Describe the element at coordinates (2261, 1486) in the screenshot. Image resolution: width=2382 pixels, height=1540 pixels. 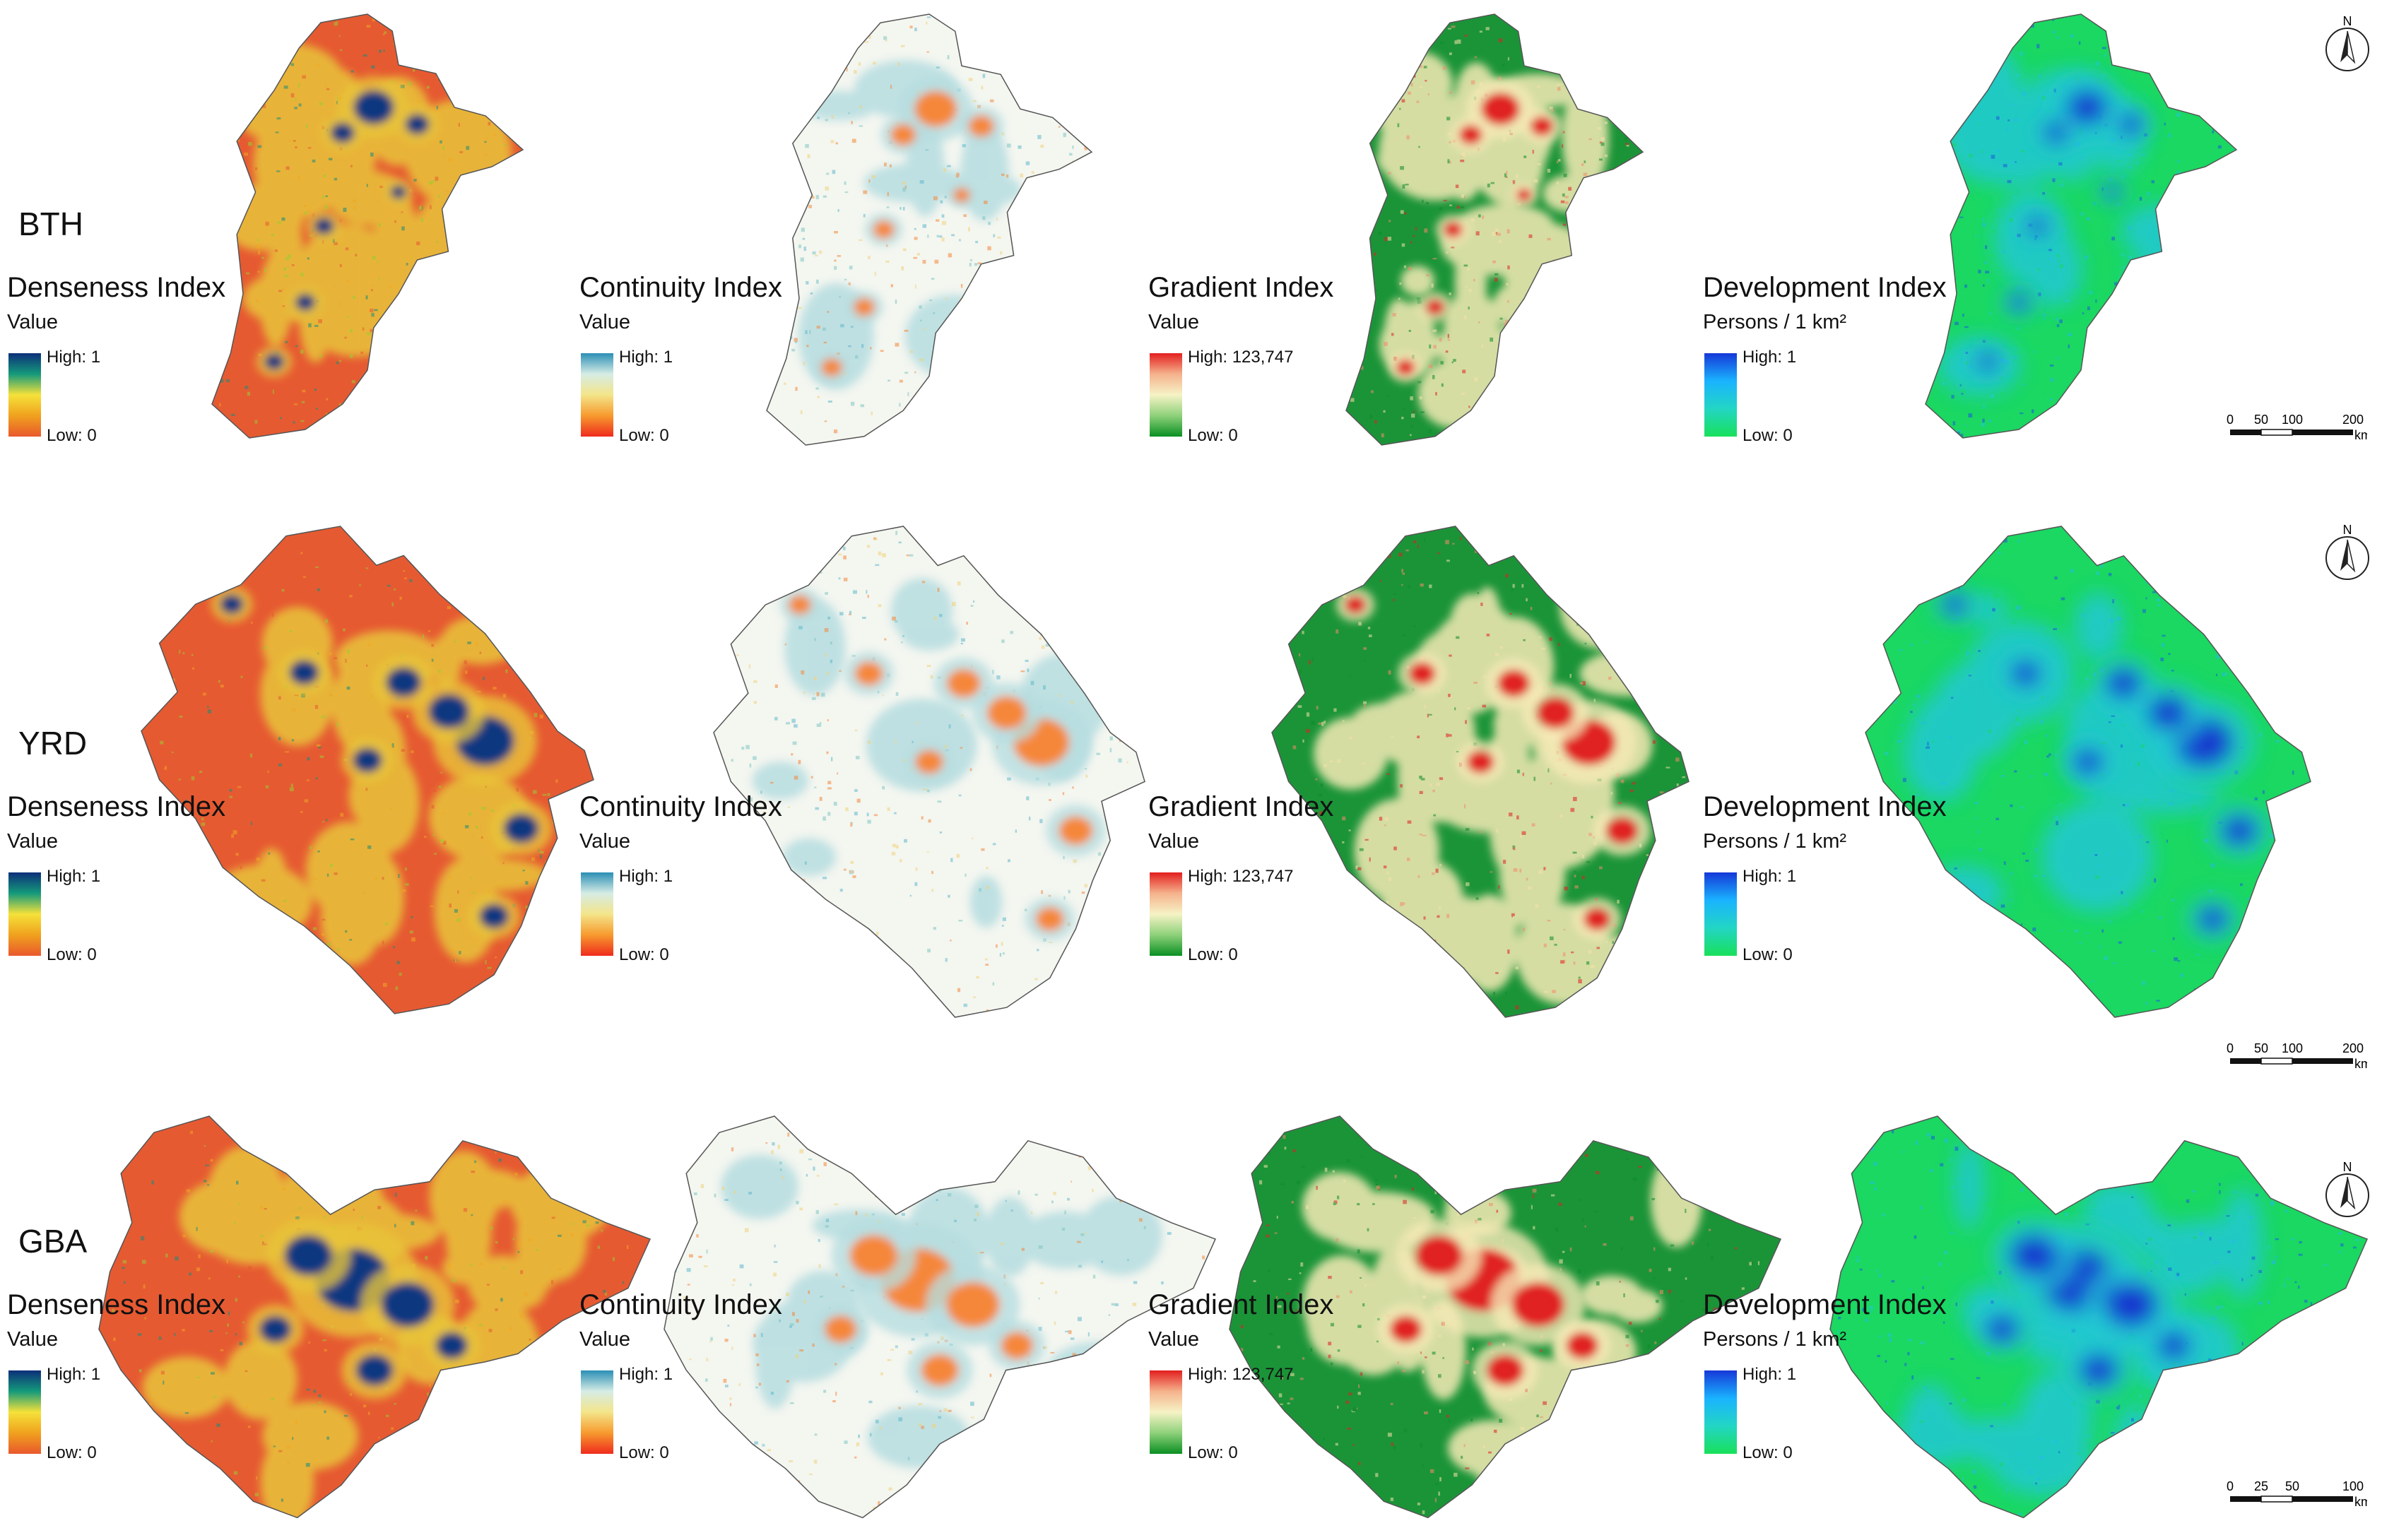
I see `scale-tick-label: 25` at that location.